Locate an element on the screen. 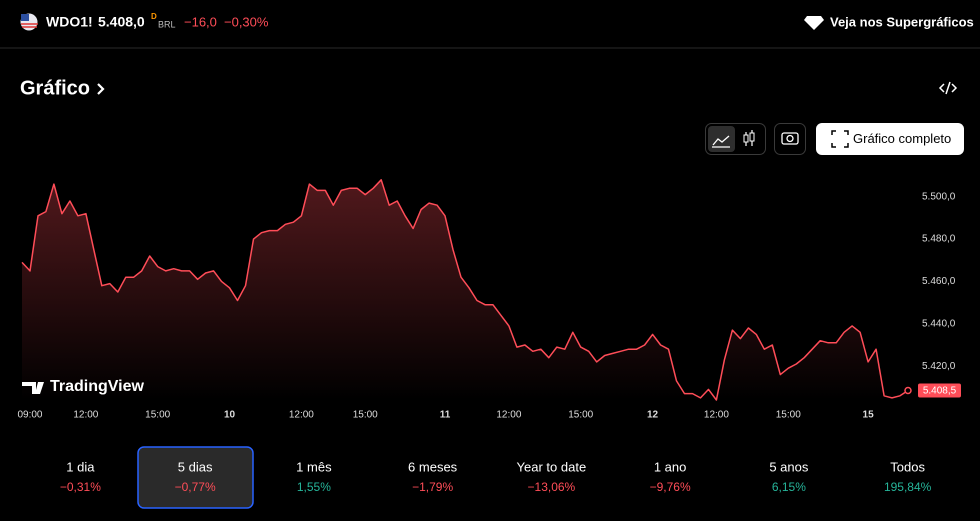  y-tick-label: 5.440,0 is located at coordinates (939, 323).